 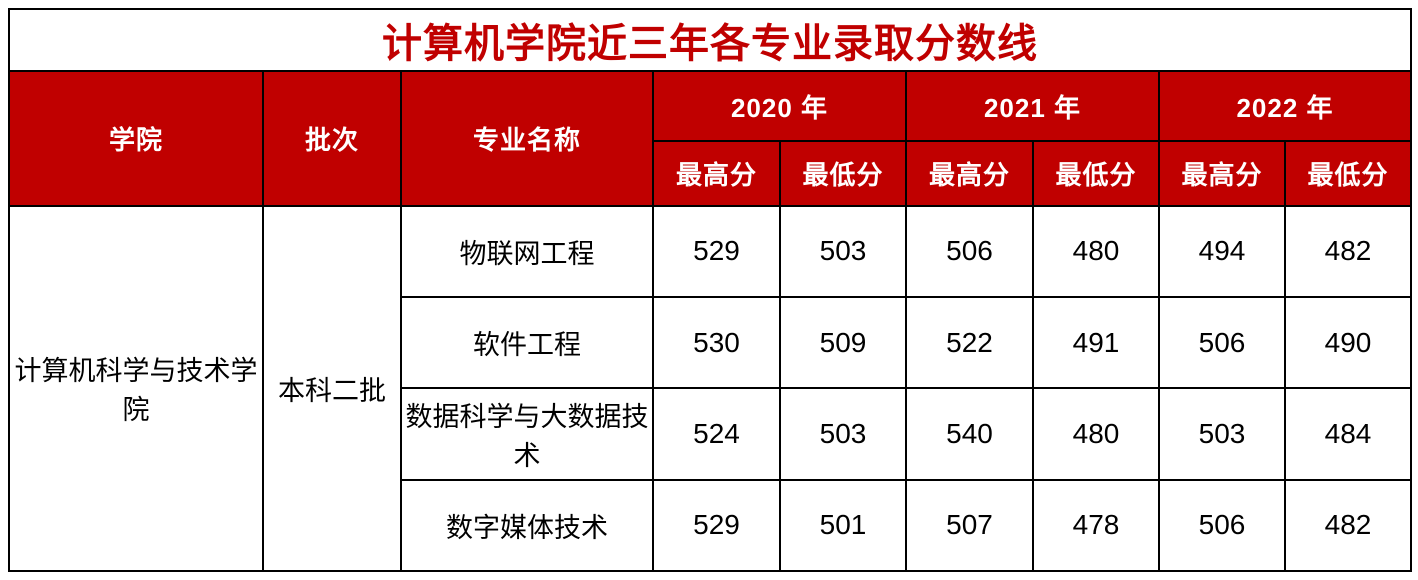 What do you see at coordinates (332, 138) in the screenshot?
I see `column-header-batch: 批次` at bounding box center [332, 138].